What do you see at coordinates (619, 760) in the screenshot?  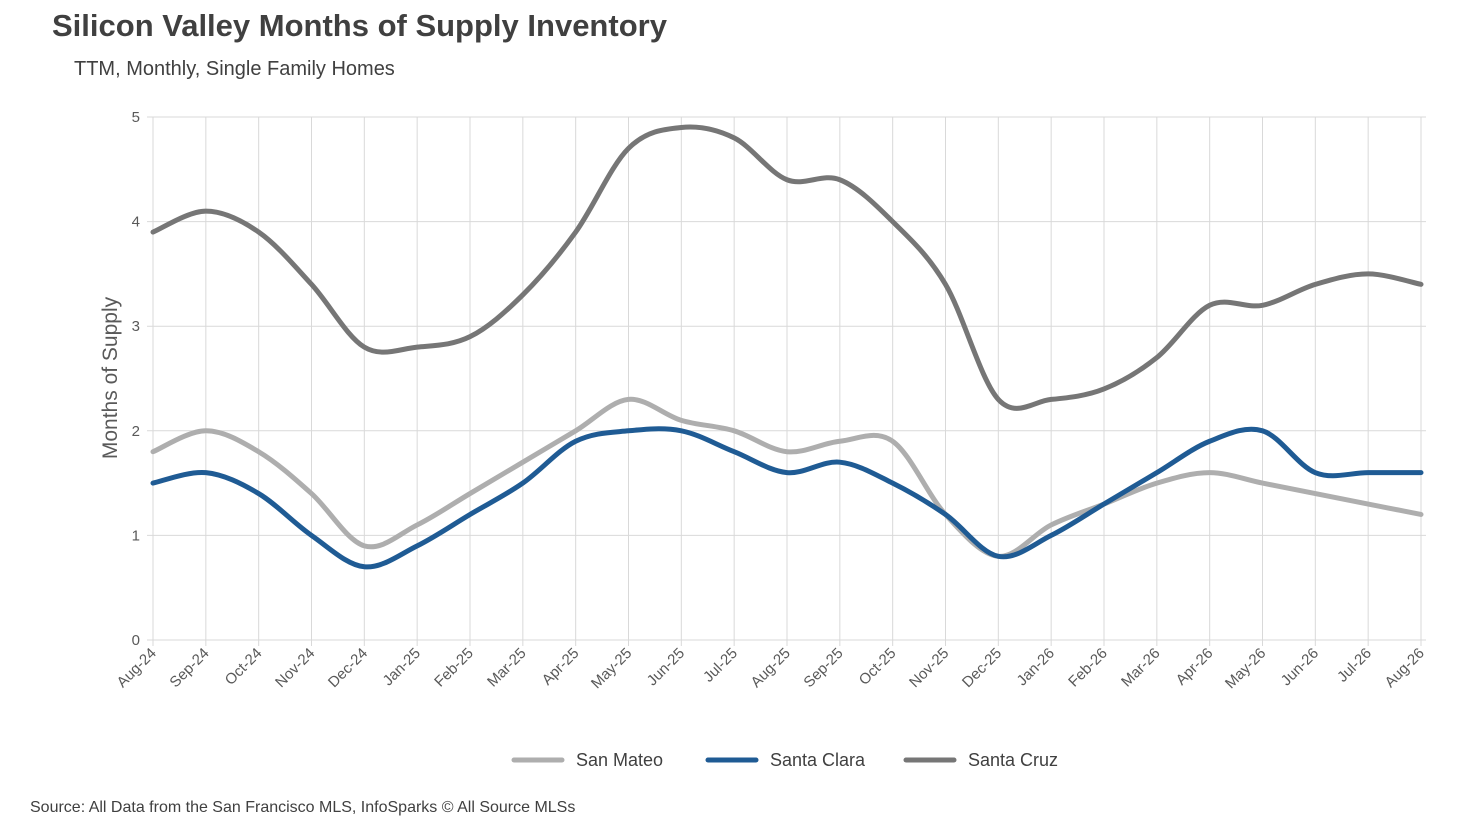 I see `legend-label-san-mateo: San Mateo` at bounding box center [619, 760].